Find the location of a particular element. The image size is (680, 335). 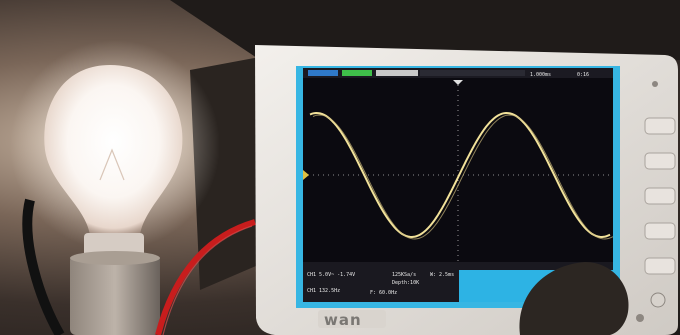

status-block-blue is located at coordinates (323, 73).